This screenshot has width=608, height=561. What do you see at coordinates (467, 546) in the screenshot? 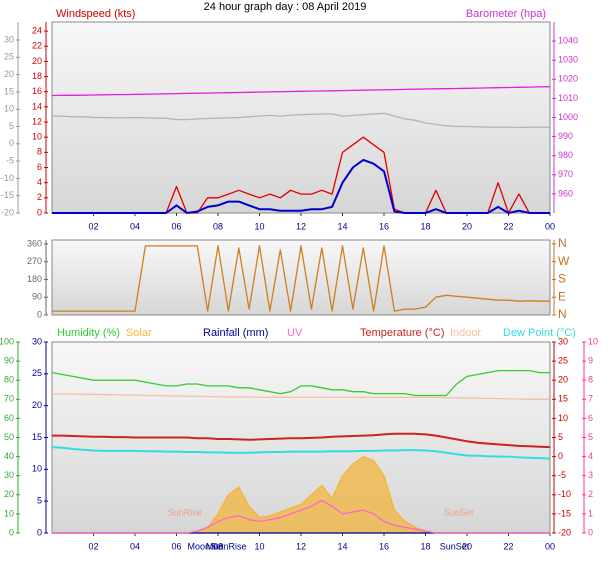
I see `x-tick-label: 20` at bounding box center [467, 546].